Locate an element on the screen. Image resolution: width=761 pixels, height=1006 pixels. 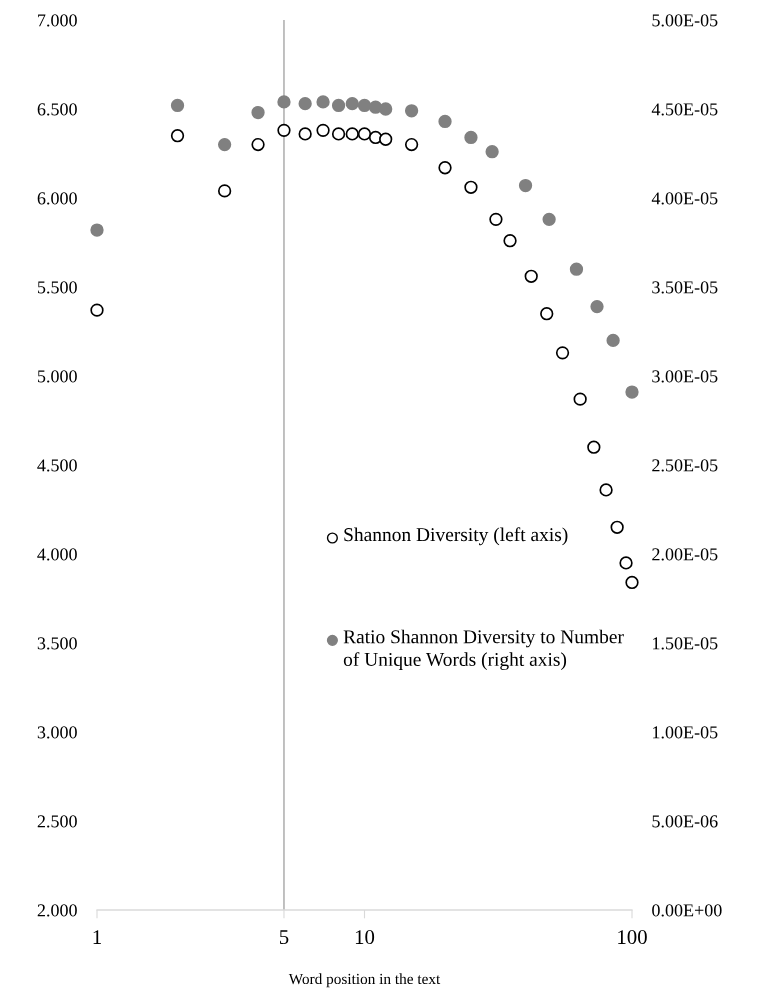
y2-tick-label: 1.00E-05 is located at coordinates (685, 732).